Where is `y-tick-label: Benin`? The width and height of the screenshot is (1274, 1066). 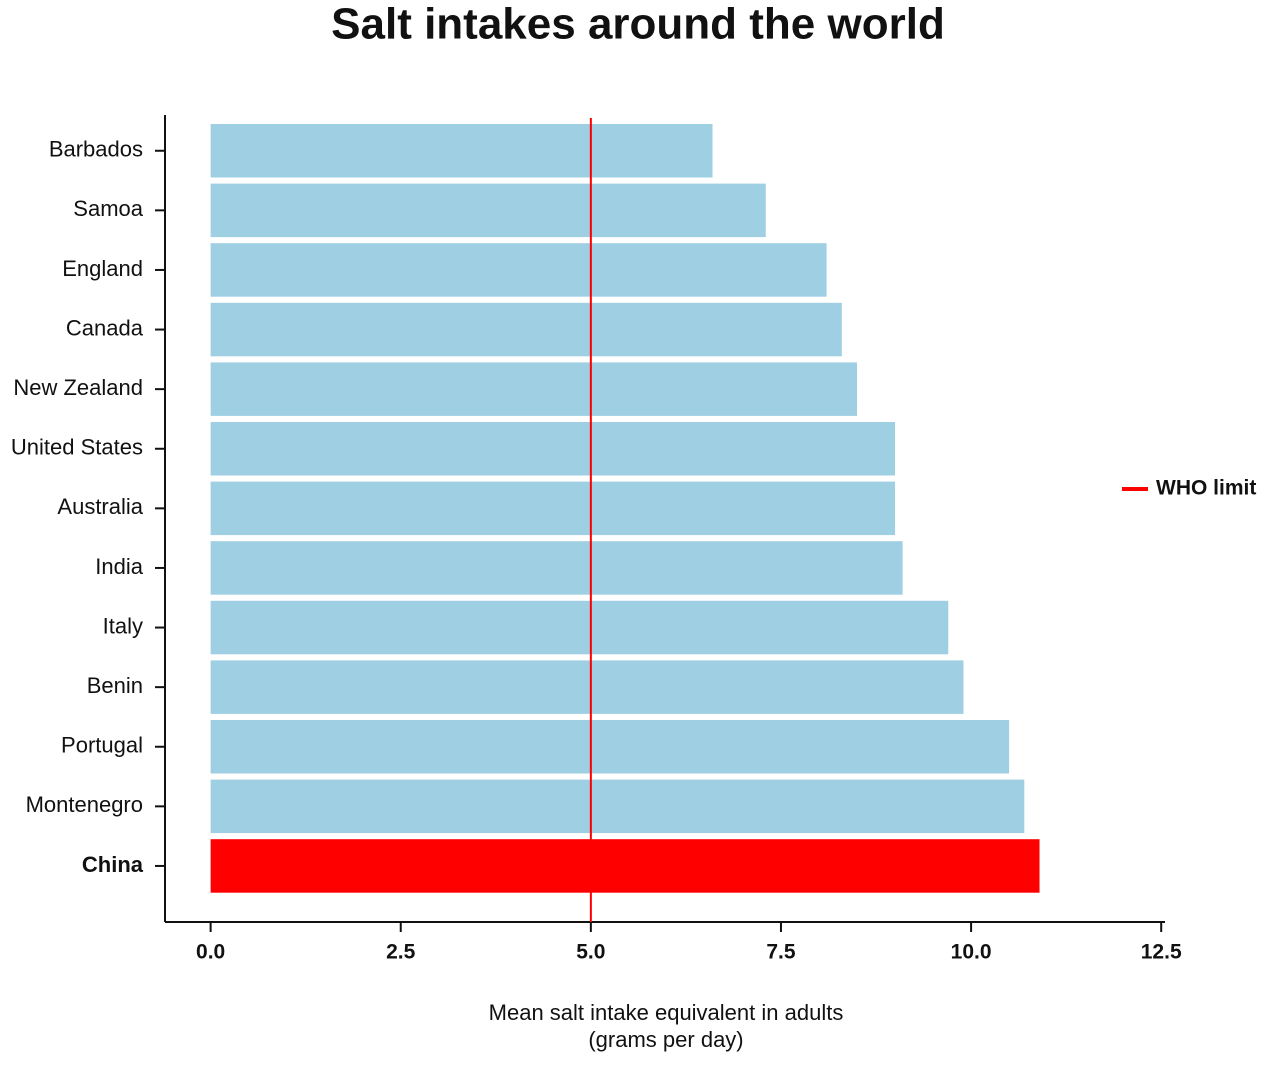
y-tick-label: Benin is located at coordinates (115, 685).